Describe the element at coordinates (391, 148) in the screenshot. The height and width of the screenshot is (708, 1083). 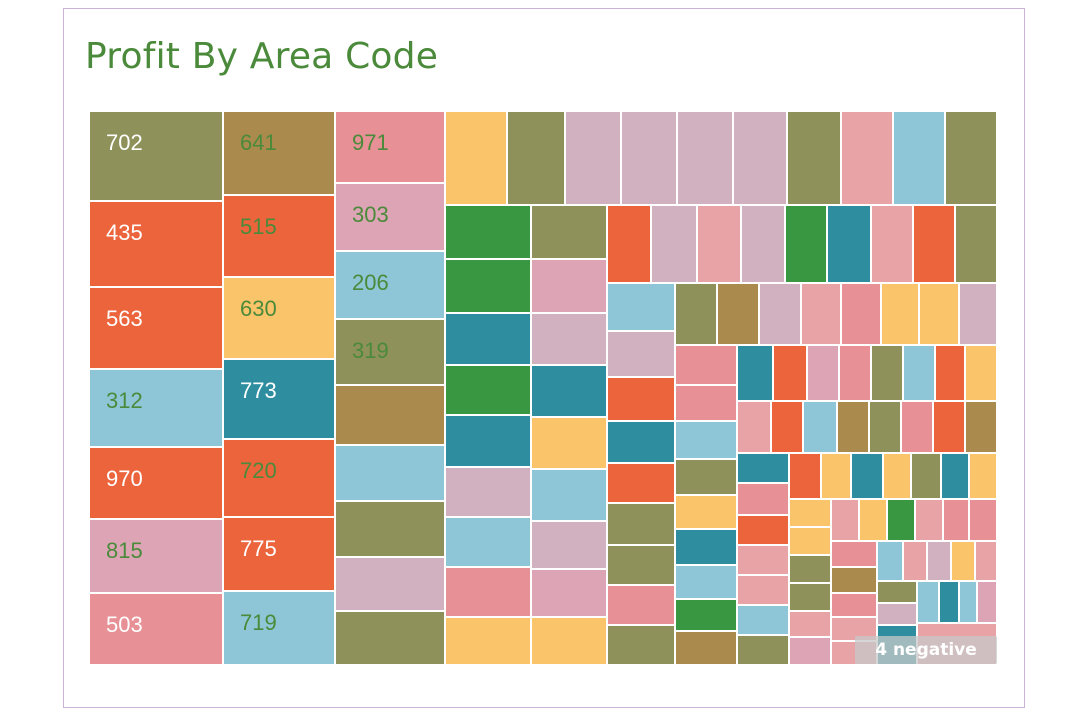
I see `tile-971: 971` at that location.